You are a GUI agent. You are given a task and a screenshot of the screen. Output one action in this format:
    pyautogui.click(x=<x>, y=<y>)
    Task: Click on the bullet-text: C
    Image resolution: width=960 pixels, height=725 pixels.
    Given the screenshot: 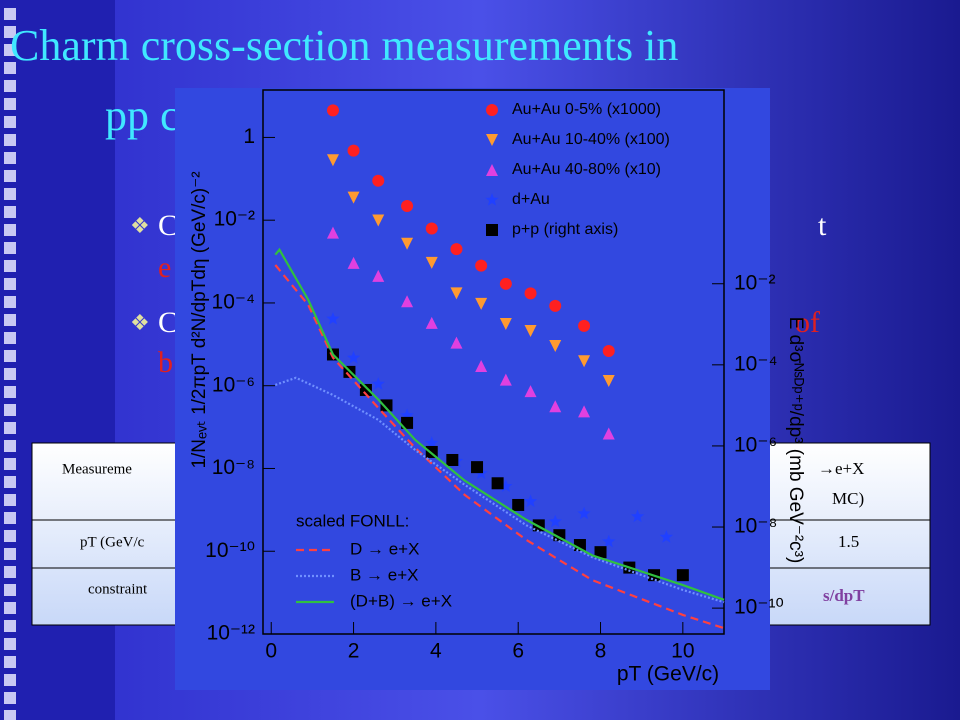 What is the action you would take?
    pyautogui.click(x=168, y=225)
    